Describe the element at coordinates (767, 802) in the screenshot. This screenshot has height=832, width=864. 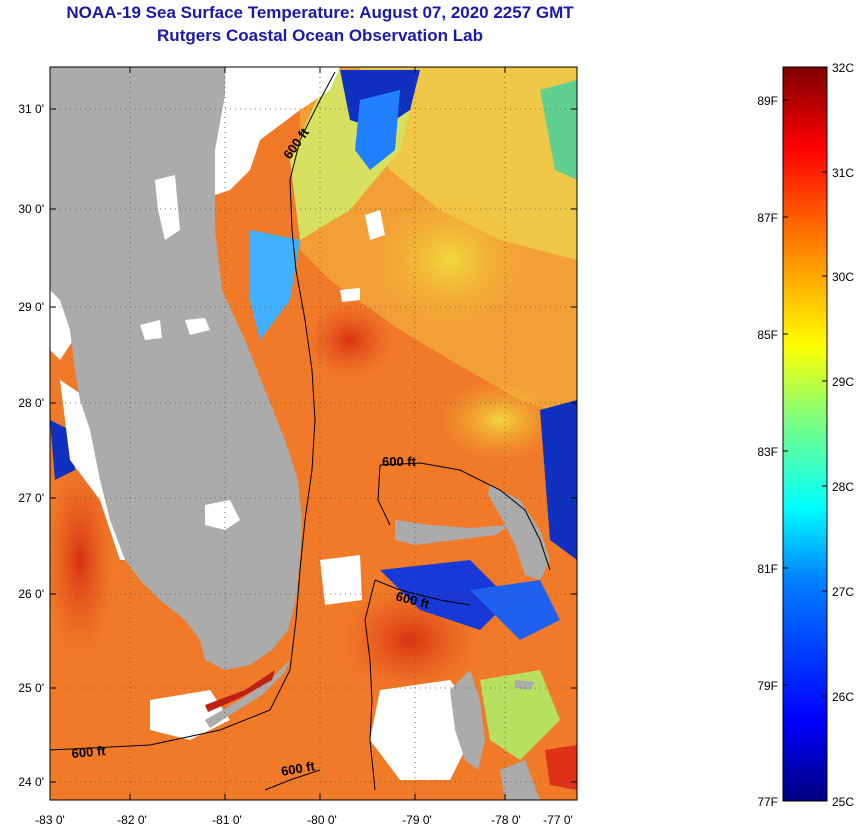
I see `colorbar-f-label: 77F` at that location.